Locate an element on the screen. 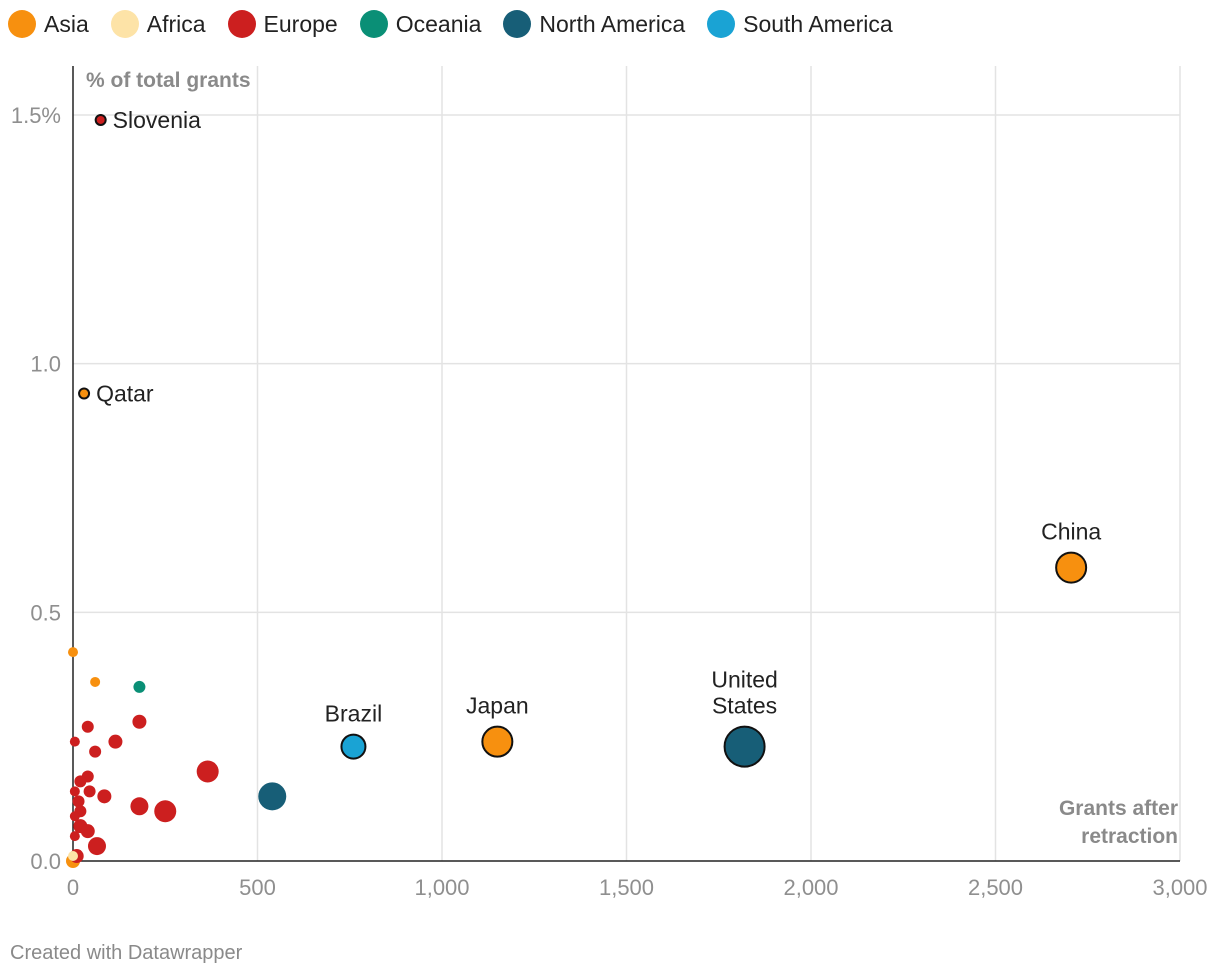 This screenshot has width=1220, height=978. point-europe-b is located at coordinates (87, 726).